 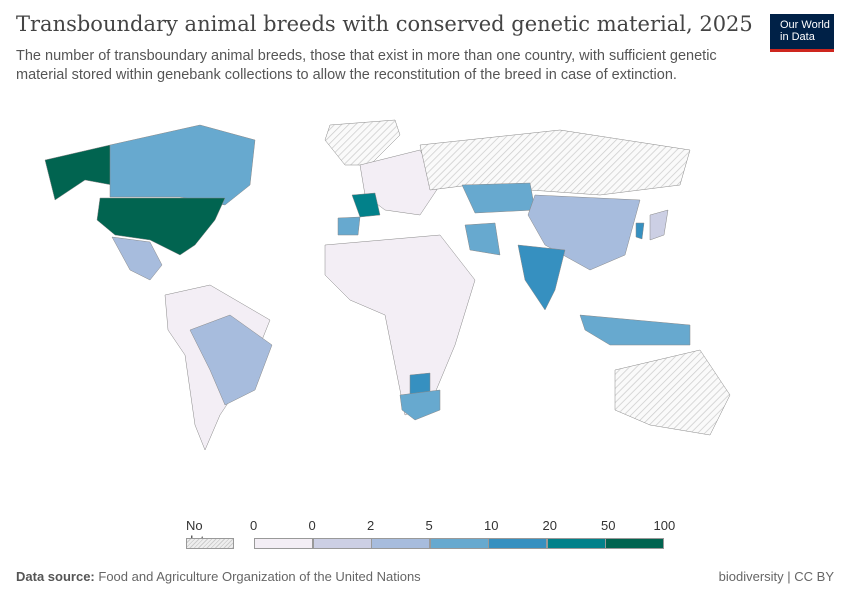 I want to click on country-kazakhstan, so click(x=498, y=198).